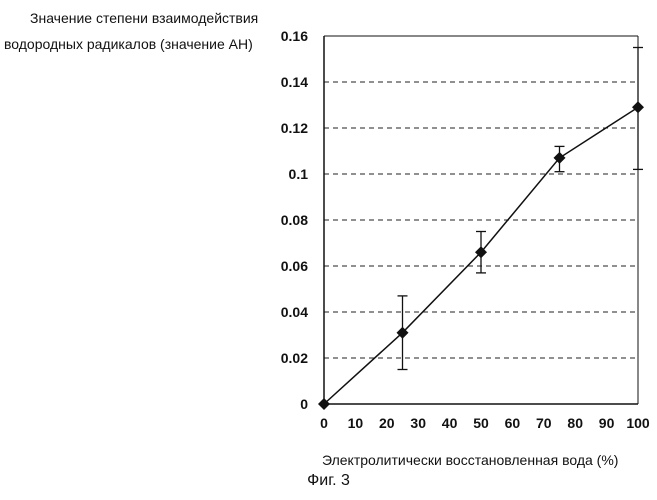 Image resolution: width=657 pixels, height=500 pixels. I want to click on y-tick-label-1: 0.02, so click(294, 358).